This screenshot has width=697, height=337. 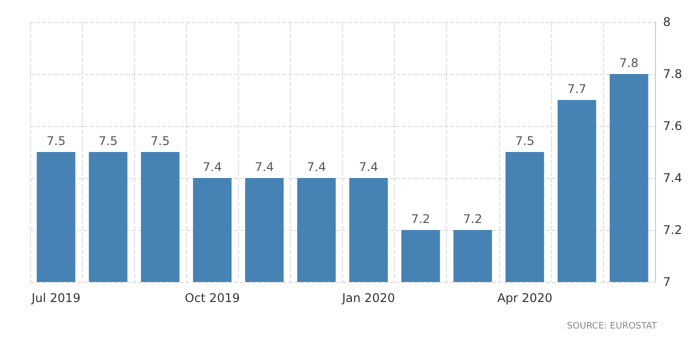 What do you see at coordinates (667, 22) in the screenshot?
I see `y-tick-label: 8` at bounding box center [667, 22].